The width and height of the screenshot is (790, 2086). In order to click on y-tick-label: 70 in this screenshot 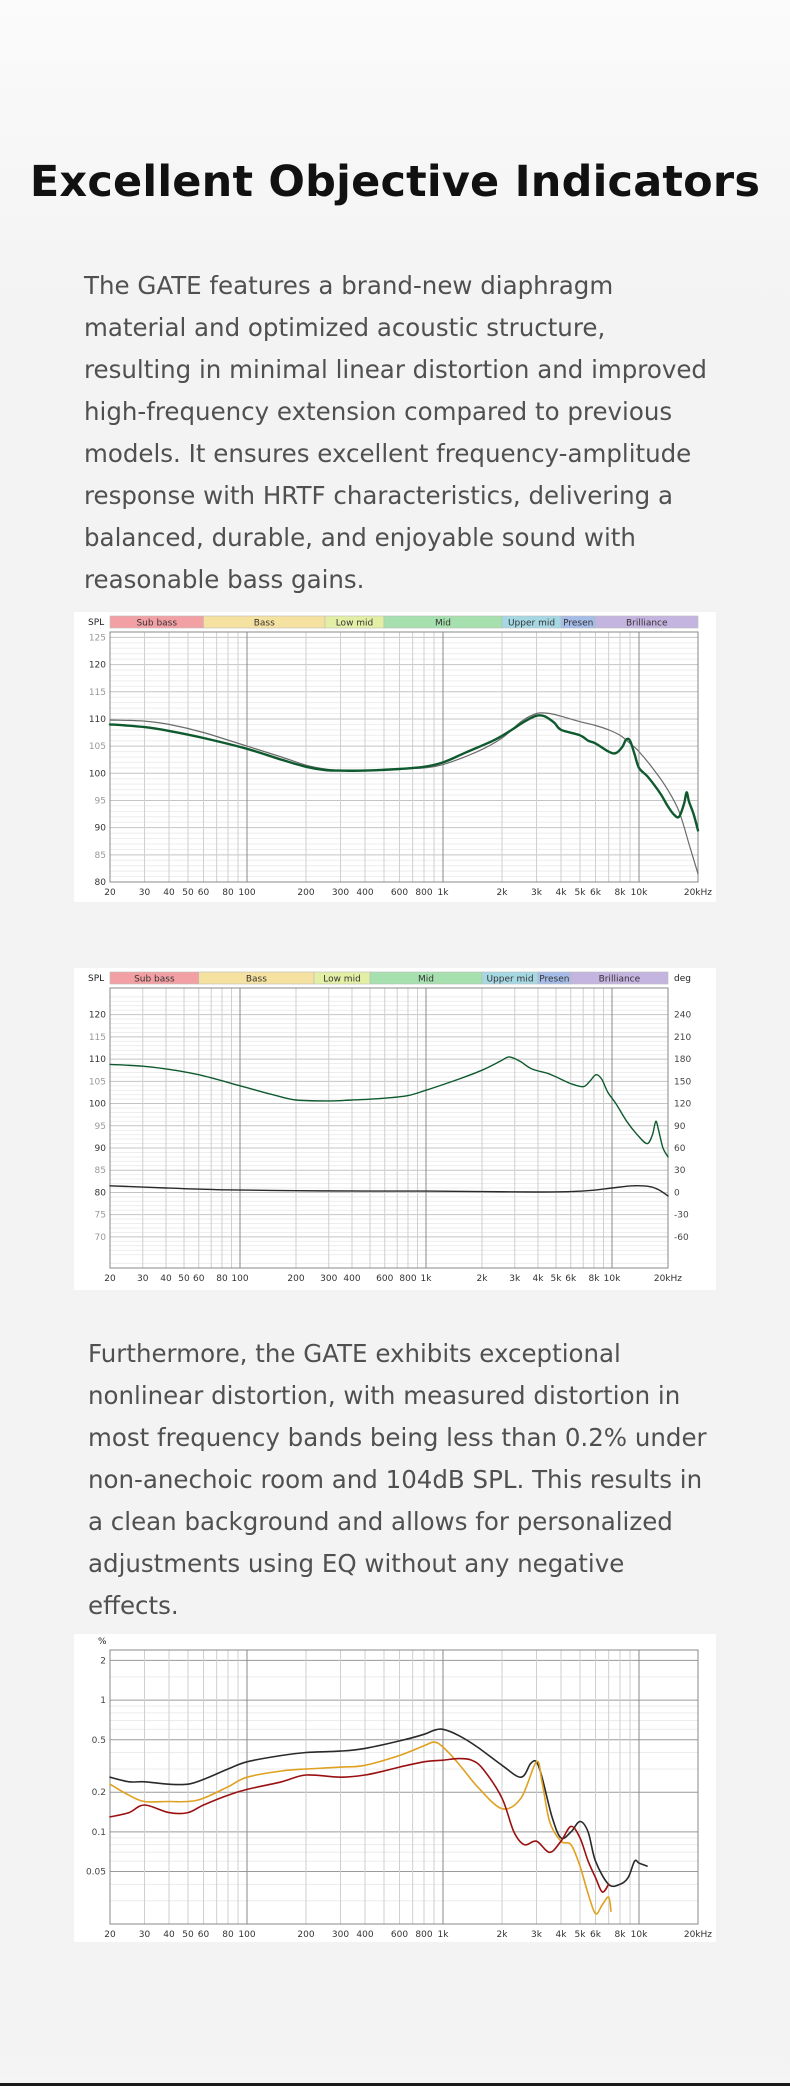, I will do `click(101, 1238)`.